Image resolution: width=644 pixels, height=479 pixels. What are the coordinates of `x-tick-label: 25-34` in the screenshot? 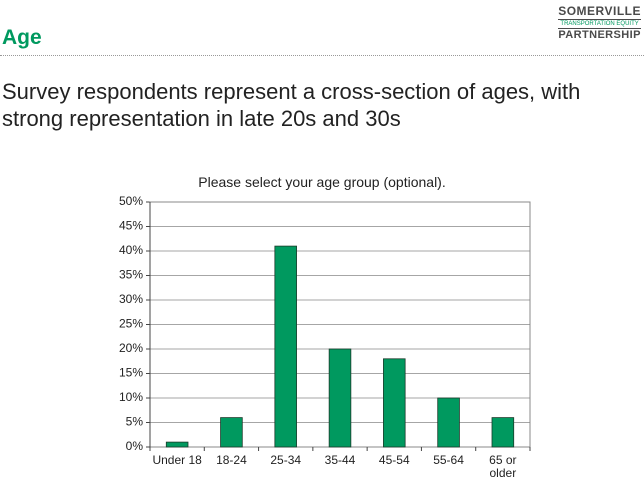 It's located at (286, 460).